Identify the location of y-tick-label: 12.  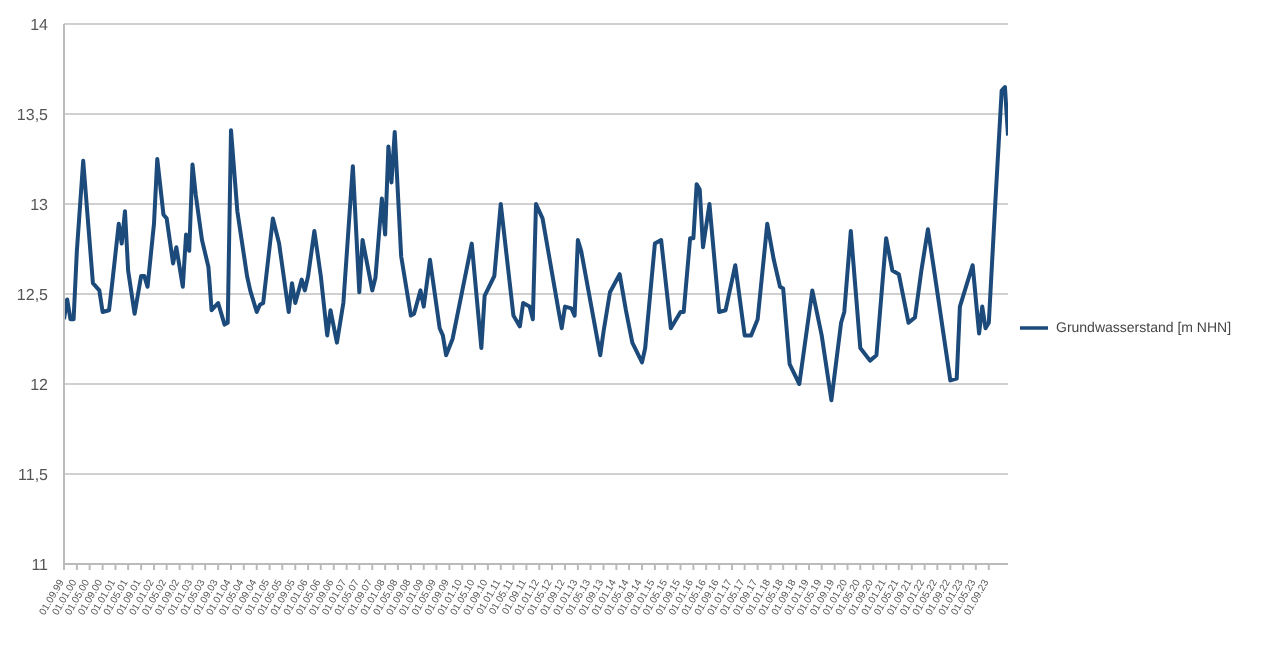
(40, 384).